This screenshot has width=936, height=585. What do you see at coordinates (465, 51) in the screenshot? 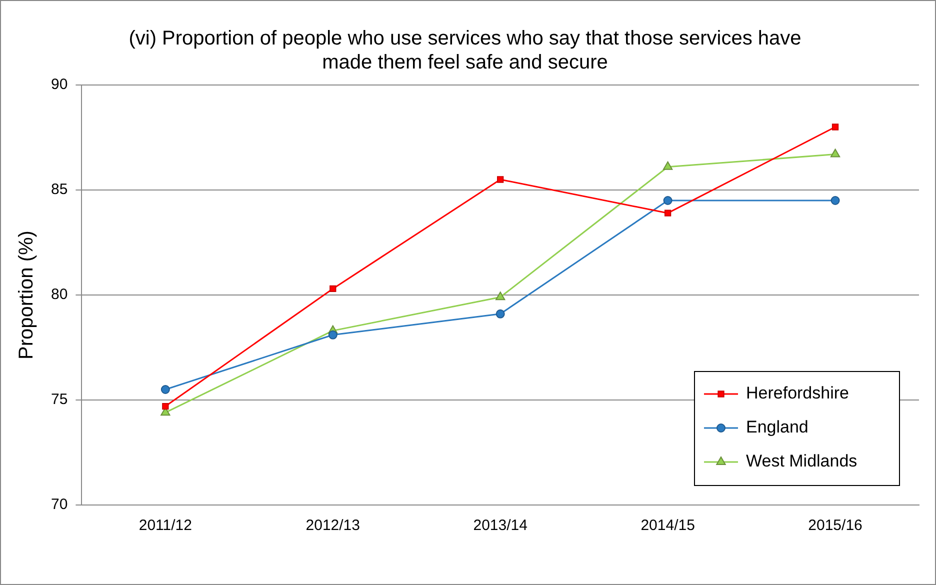
I see `chart-title: (vi) Proportion of people who use services who say that those services have made them feel safe and secure` at bounding box center [465, 51].